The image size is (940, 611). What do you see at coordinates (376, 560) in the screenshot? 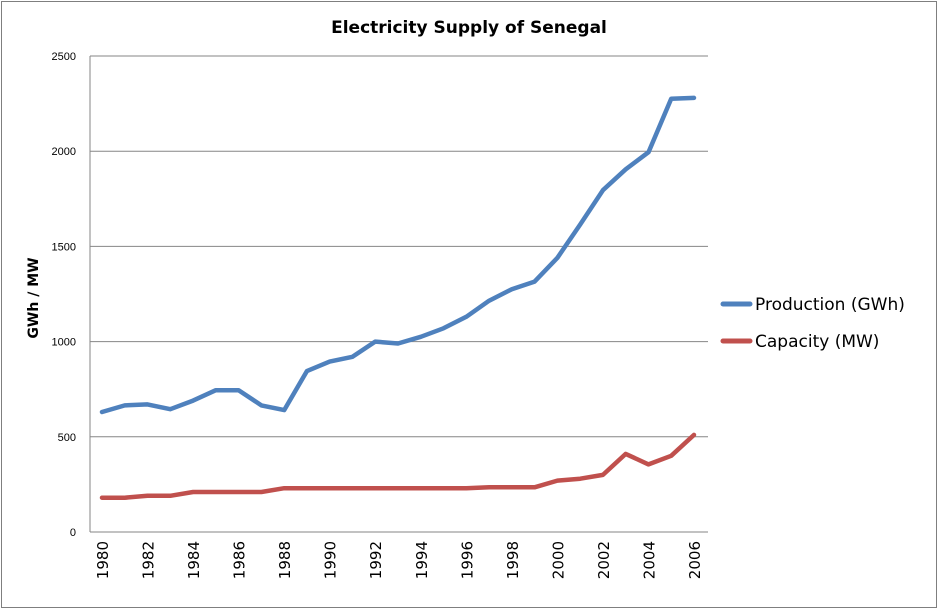
I see `x-tick-label: 1992` at bounding box center [376, 560].